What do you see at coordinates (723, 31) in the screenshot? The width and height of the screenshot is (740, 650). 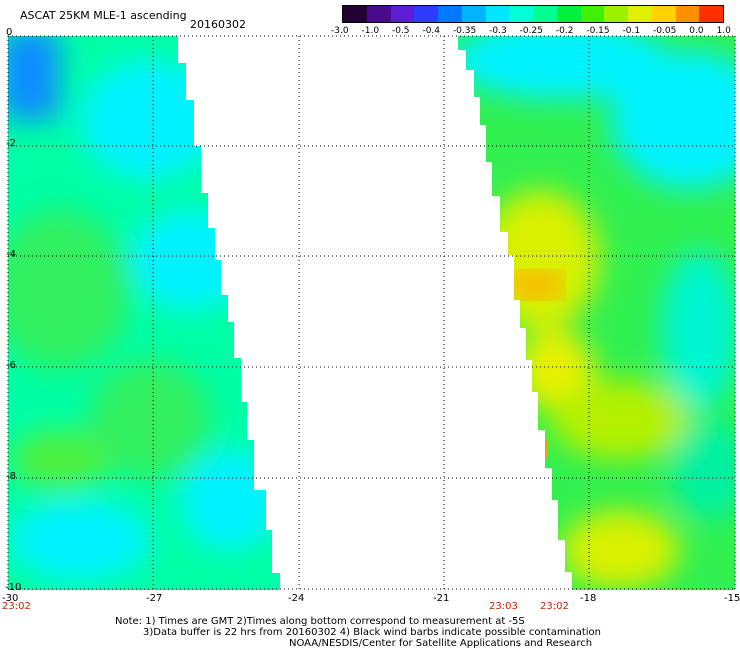 I see `colorbar-label: 1.0` at bounding box center [723, 31].